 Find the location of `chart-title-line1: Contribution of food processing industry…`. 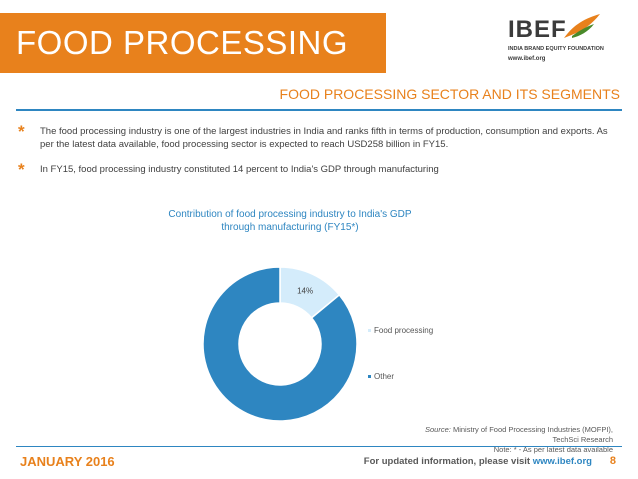

chart-title-line1: Contribution of food processing industry… is located at coordinates (290, 214).